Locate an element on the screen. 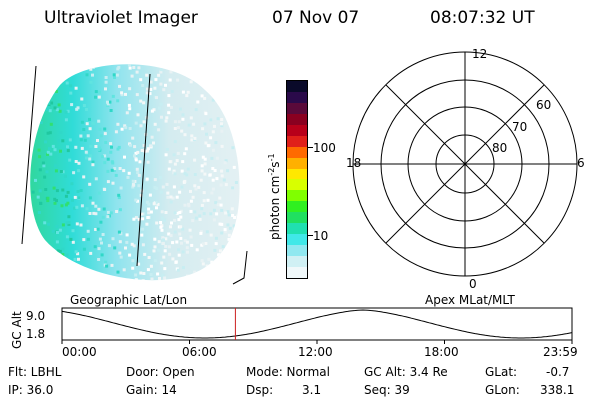 The image size is (600, 400). timeline-xtick-1200: 12:00 is located at coordinates (315, 352).